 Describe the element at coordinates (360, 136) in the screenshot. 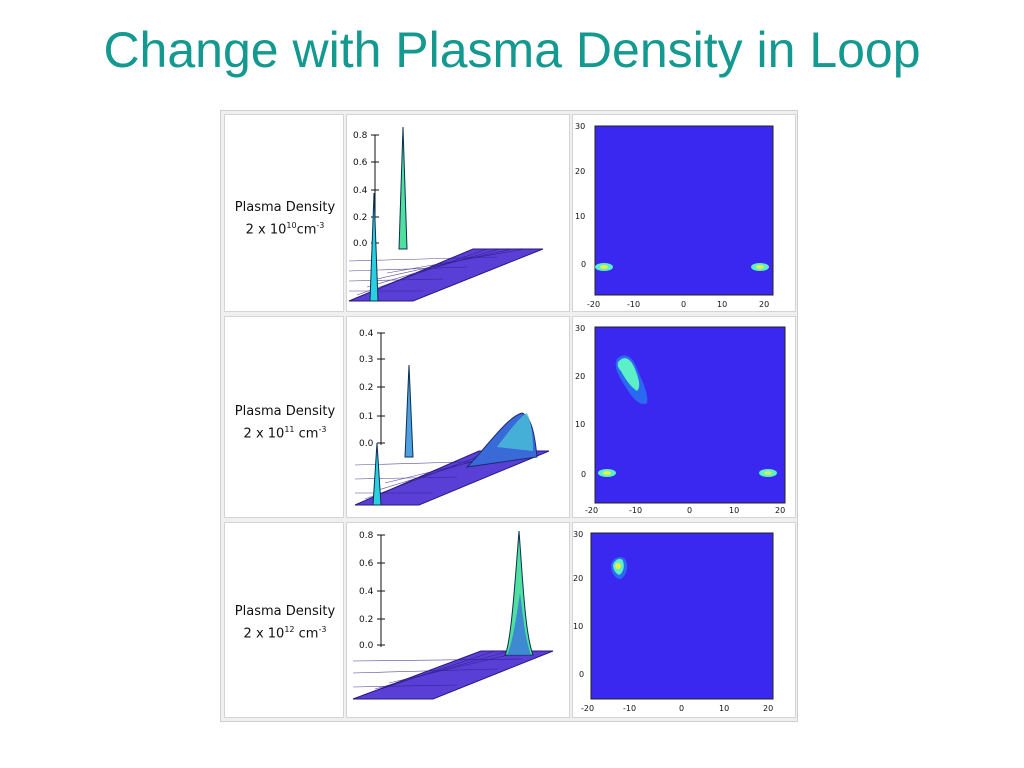

I see `row-0-ztick-0: 0.8` at that location.